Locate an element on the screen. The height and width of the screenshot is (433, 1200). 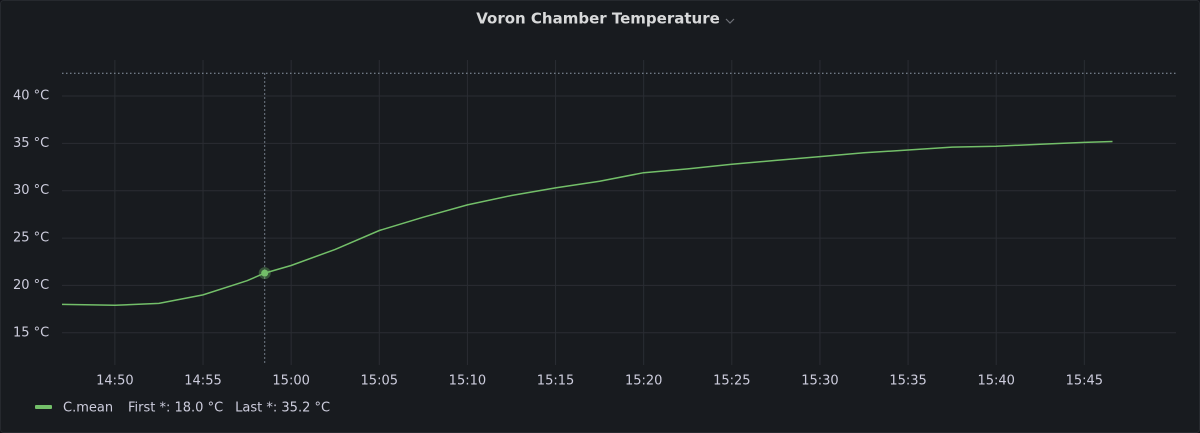
y-tick-label: 25 °C is located at coordinates (31, 238).